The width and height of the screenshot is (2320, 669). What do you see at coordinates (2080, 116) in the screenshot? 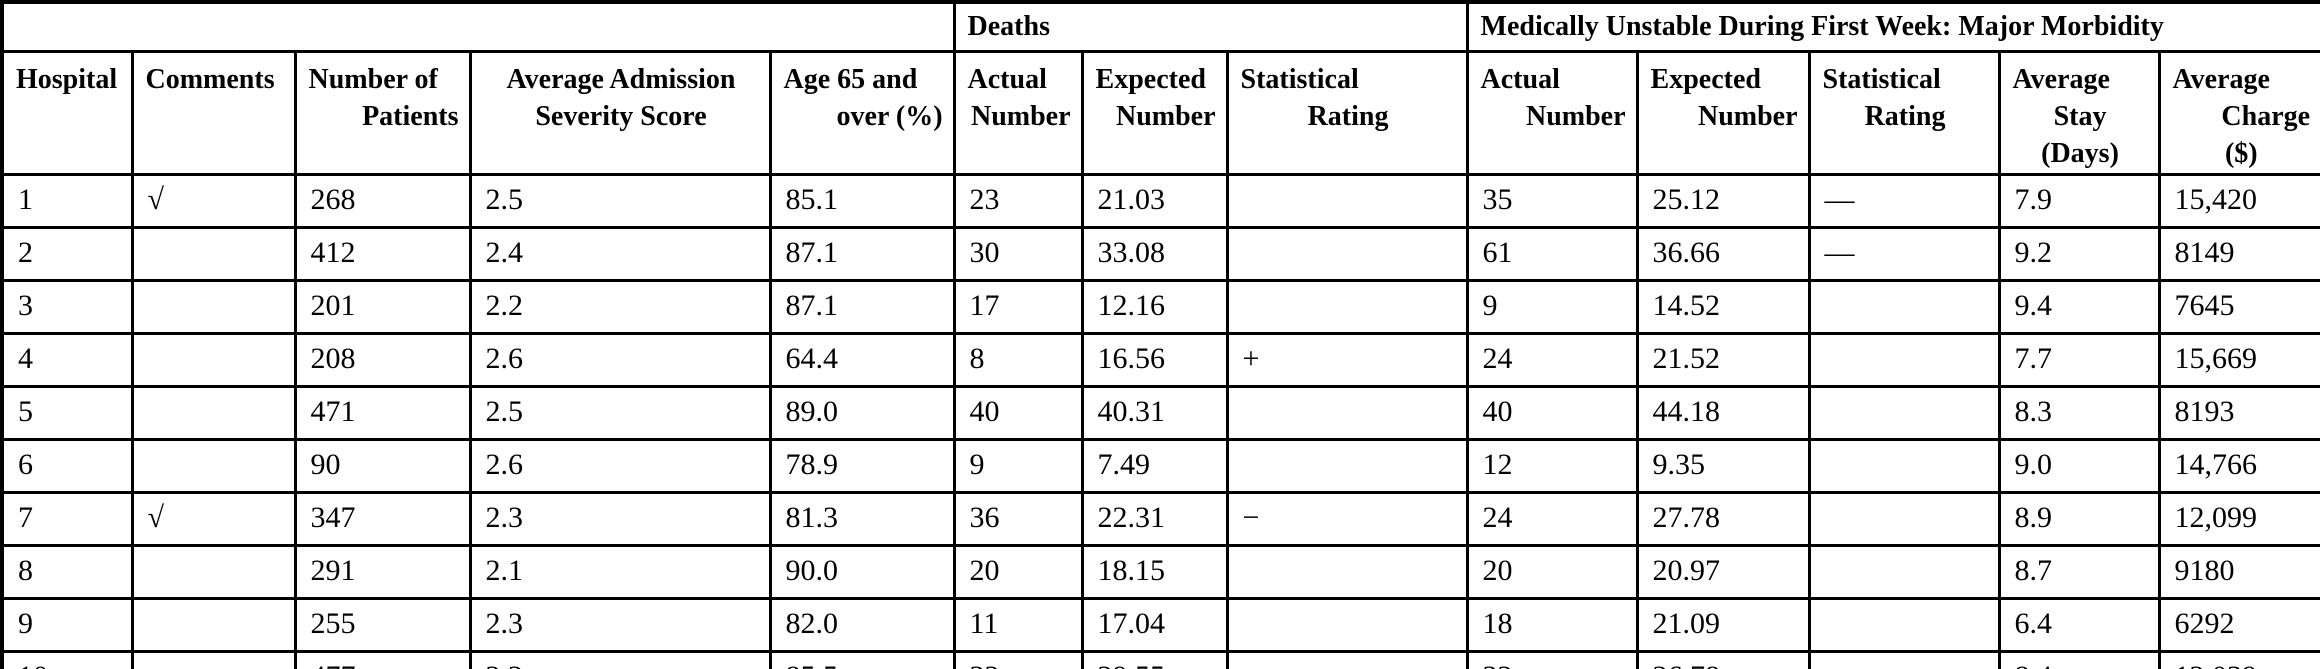
I see `col-header-label: Stay` at bounding box center [2080, 116].